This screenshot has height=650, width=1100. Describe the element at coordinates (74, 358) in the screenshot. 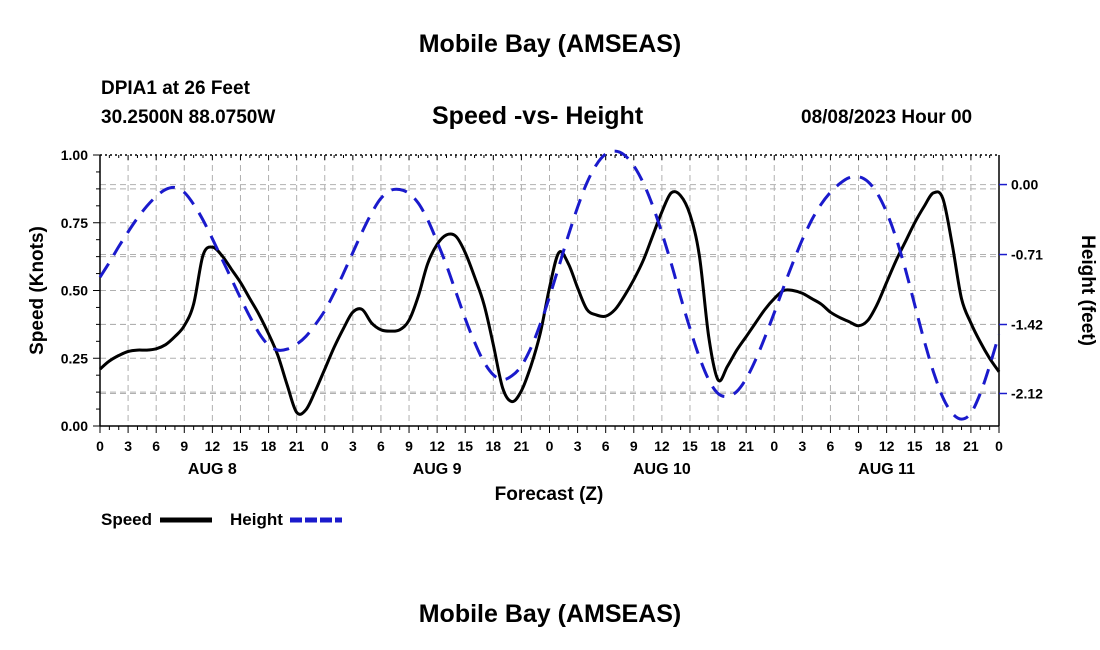

I see `y-tick-label-left: 0.25` at that location.